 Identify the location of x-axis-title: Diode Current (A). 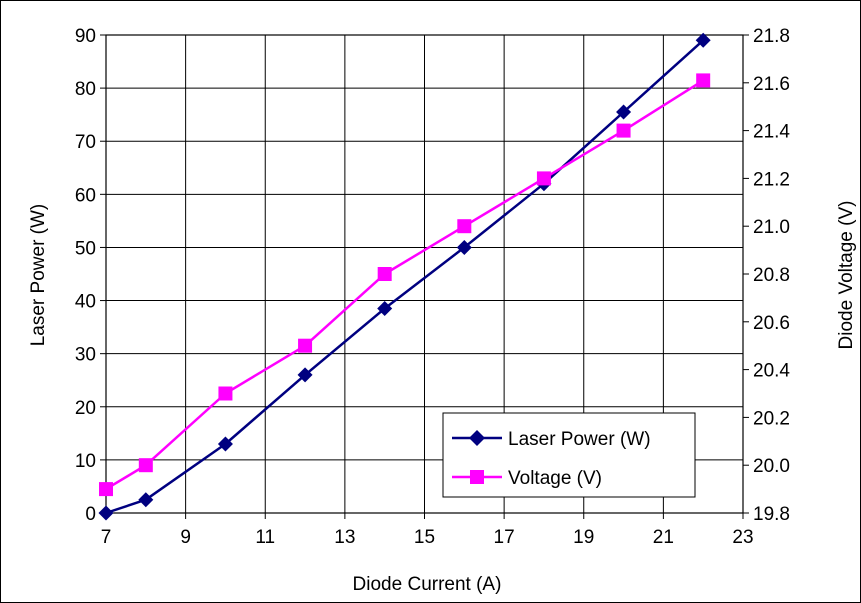
(427, 584).